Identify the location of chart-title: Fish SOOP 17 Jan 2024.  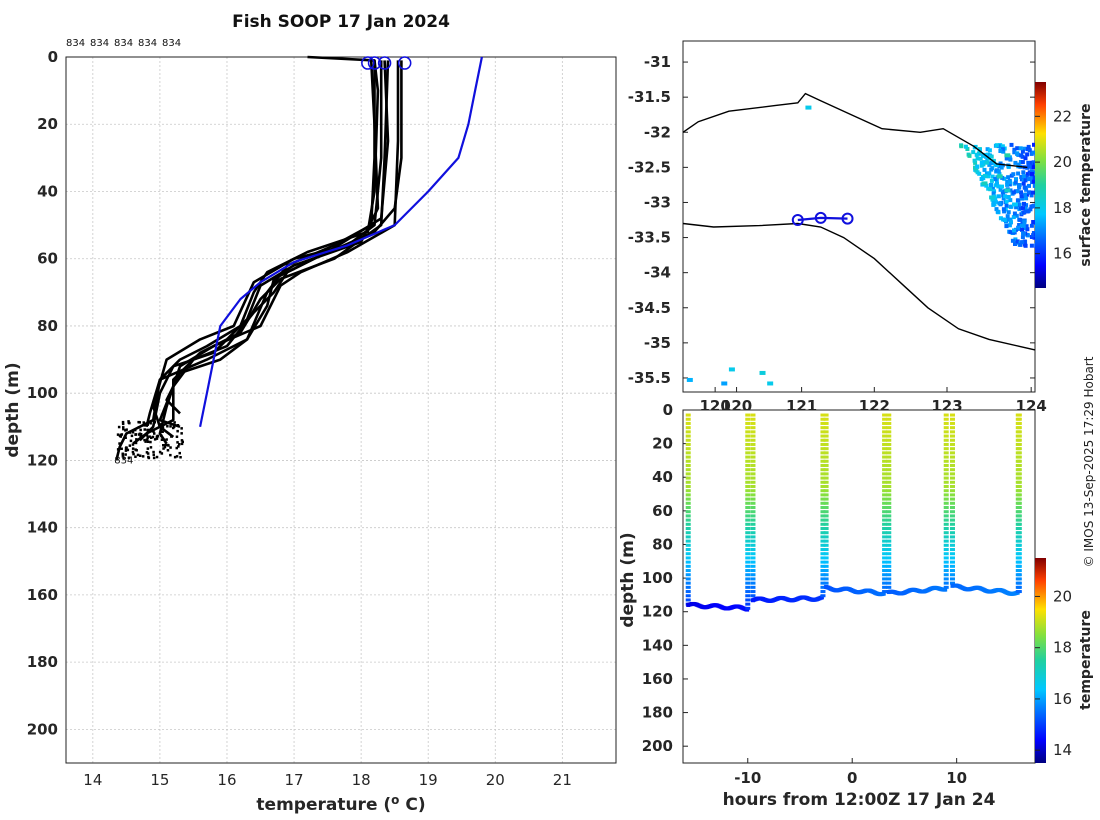
(341, 22).